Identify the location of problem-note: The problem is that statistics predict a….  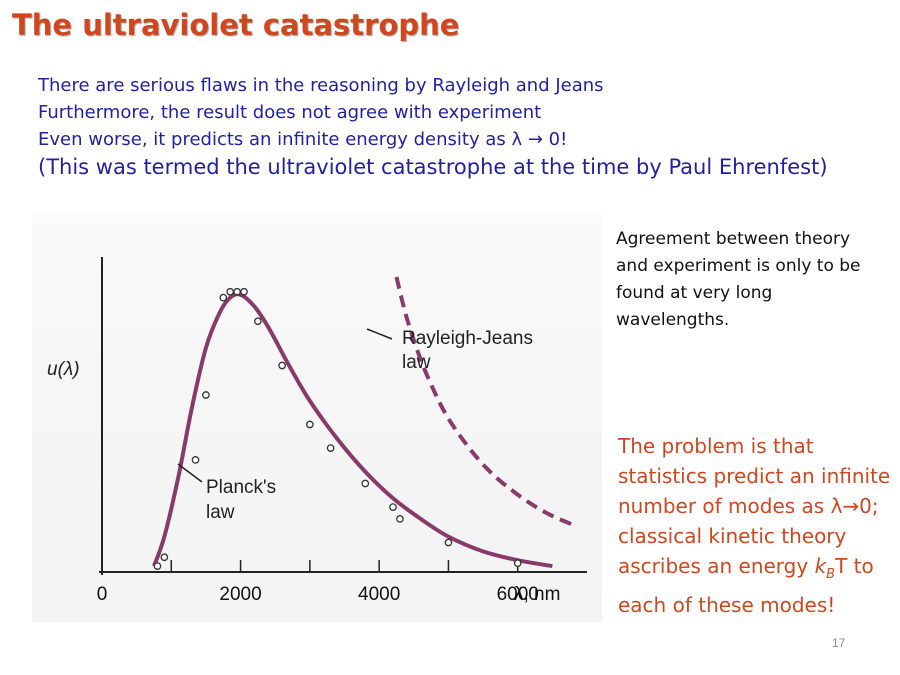
(758, 525).